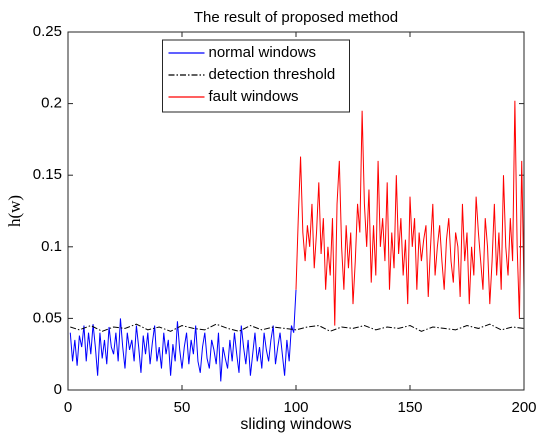 The height and width of the screenshot is (442, 550). What do you see at coordinates (51, 246) in the screenshot?
I see `y-tick-label: 0.1` at bounding box center [51, 246].